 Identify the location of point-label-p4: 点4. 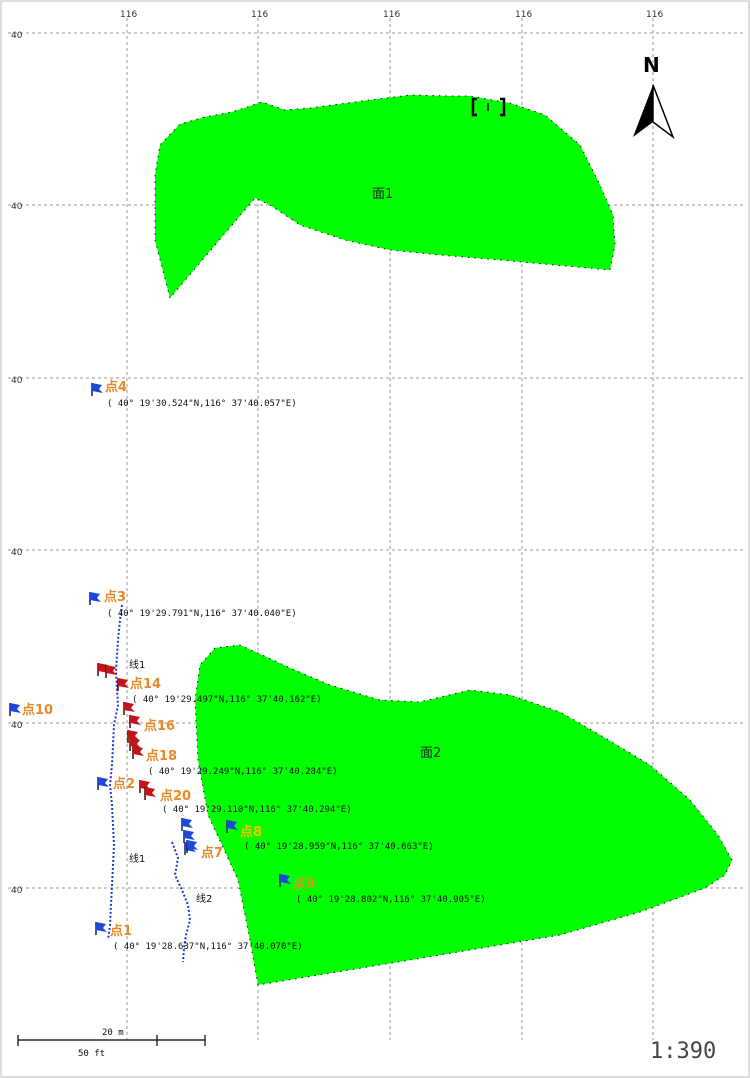
(116, 387).